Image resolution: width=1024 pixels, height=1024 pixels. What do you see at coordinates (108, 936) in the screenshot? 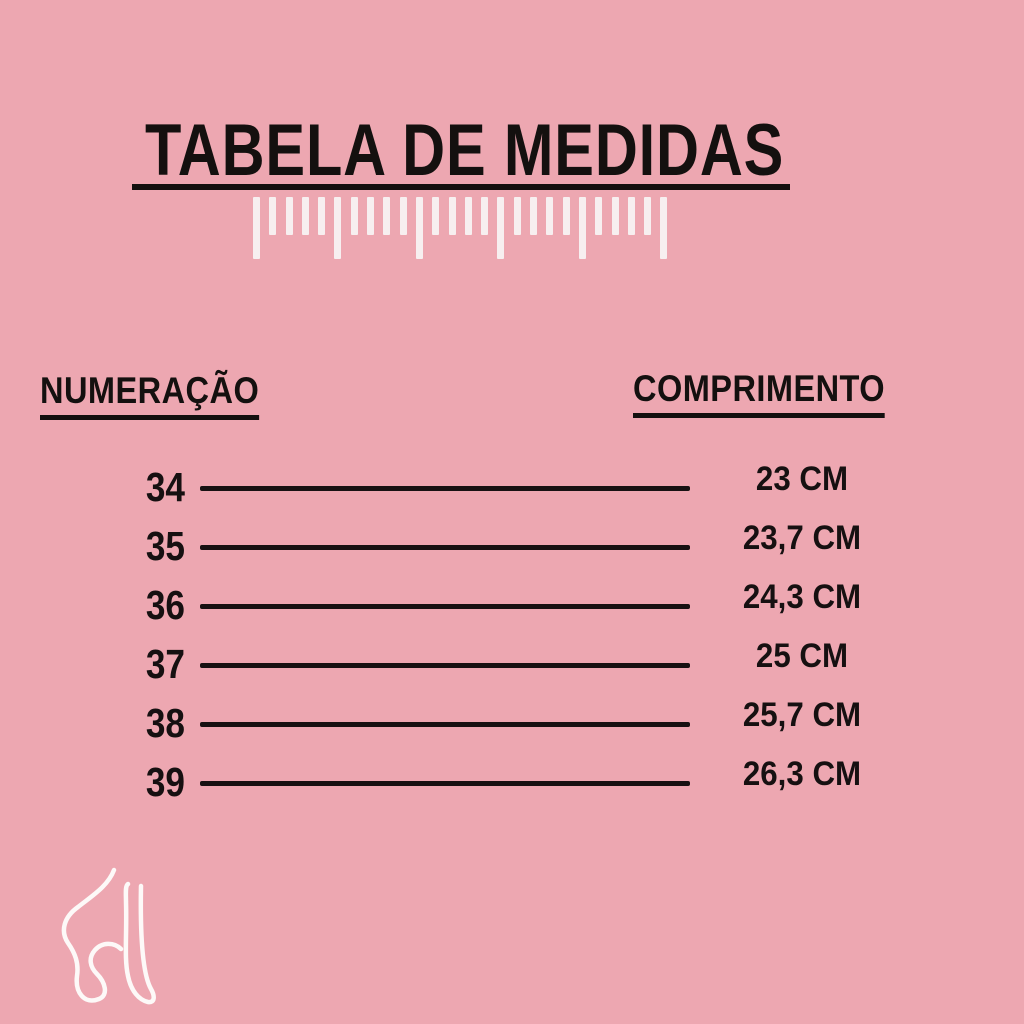
I see `feet-icon` at bounding box center [108, 936].